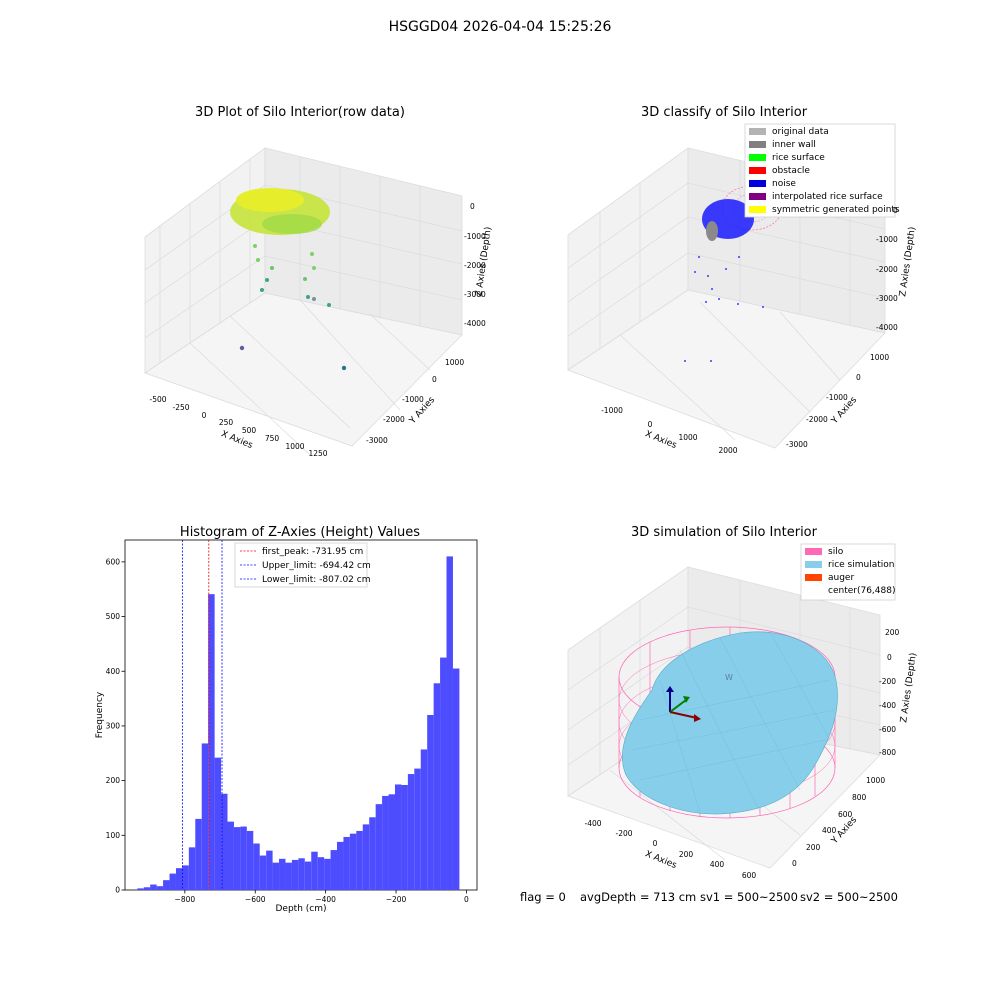 The width and height of the screenshot is (1000, 1000). Describe the element at coordinates (157, 399) in the screenshot. I see `raw-x-tick: -500` at that location.